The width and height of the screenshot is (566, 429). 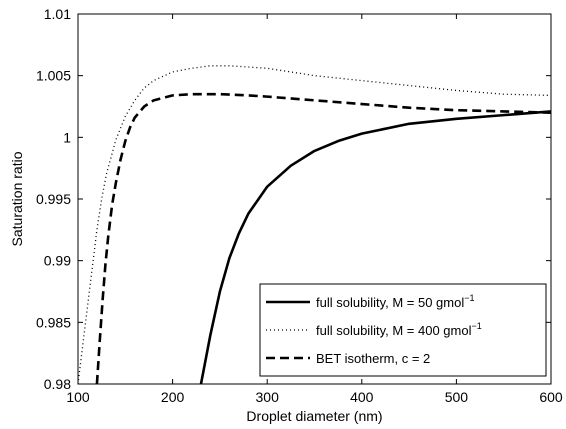 What do you see at coordinates (394, 330) in the screenshot?
I see `legend-label: full solubility, M = 400 gmol` at bounding box center [394, 330].